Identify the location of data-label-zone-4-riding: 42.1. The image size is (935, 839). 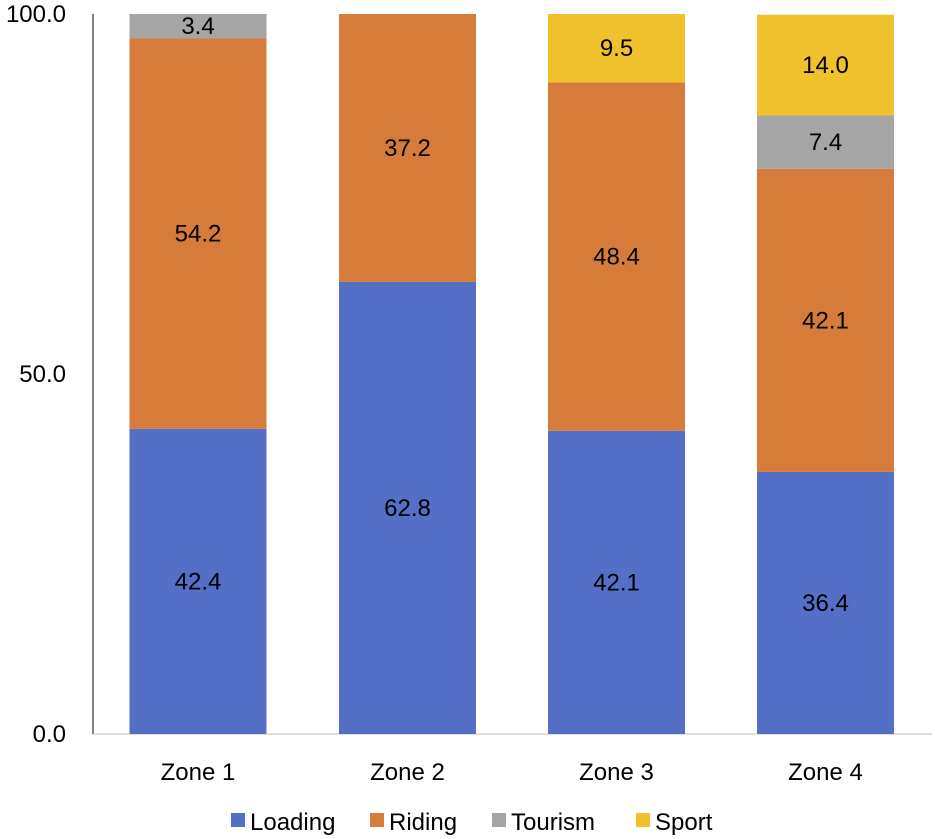
(825, 320).